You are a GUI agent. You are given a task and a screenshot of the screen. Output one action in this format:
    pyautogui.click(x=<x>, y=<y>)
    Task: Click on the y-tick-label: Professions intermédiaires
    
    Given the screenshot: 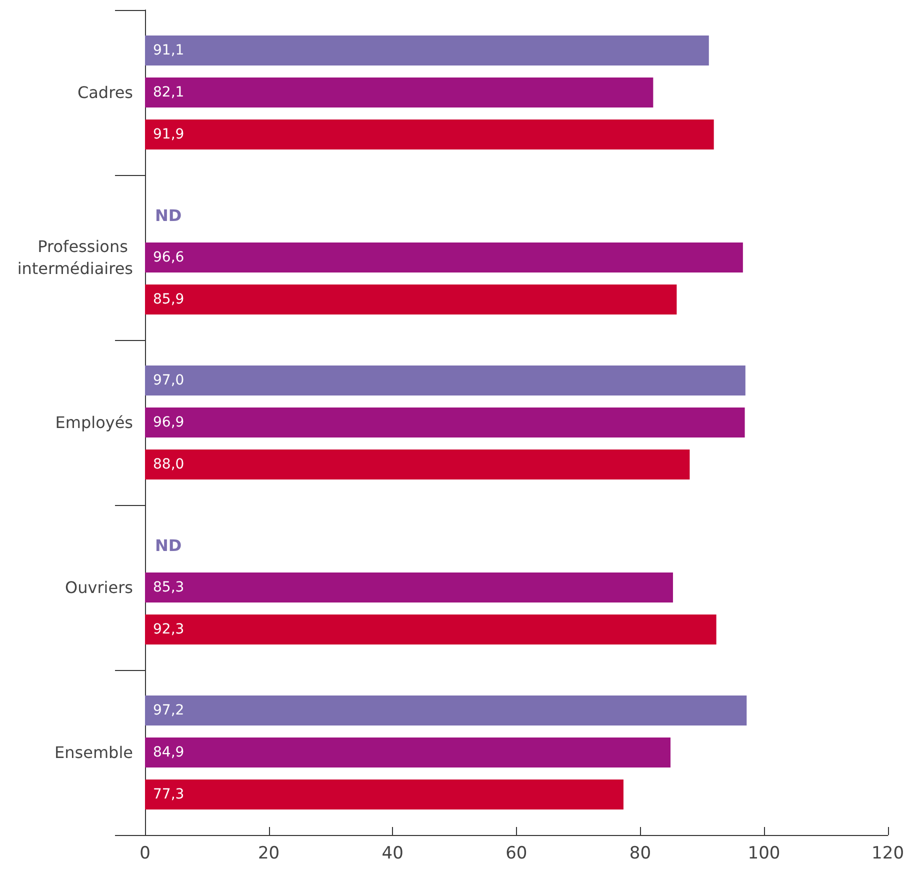 What is the action you would take?
    pyautogui.click(x=75, y=257)
    